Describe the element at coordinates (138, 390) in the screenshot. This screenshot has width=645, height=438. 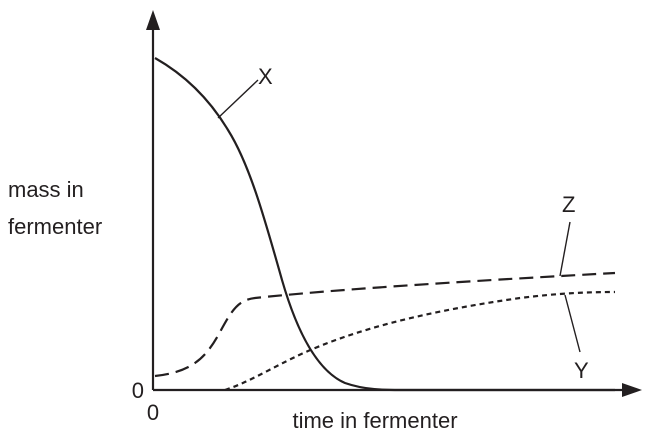
I see `y-origin-label: 0` at that location.